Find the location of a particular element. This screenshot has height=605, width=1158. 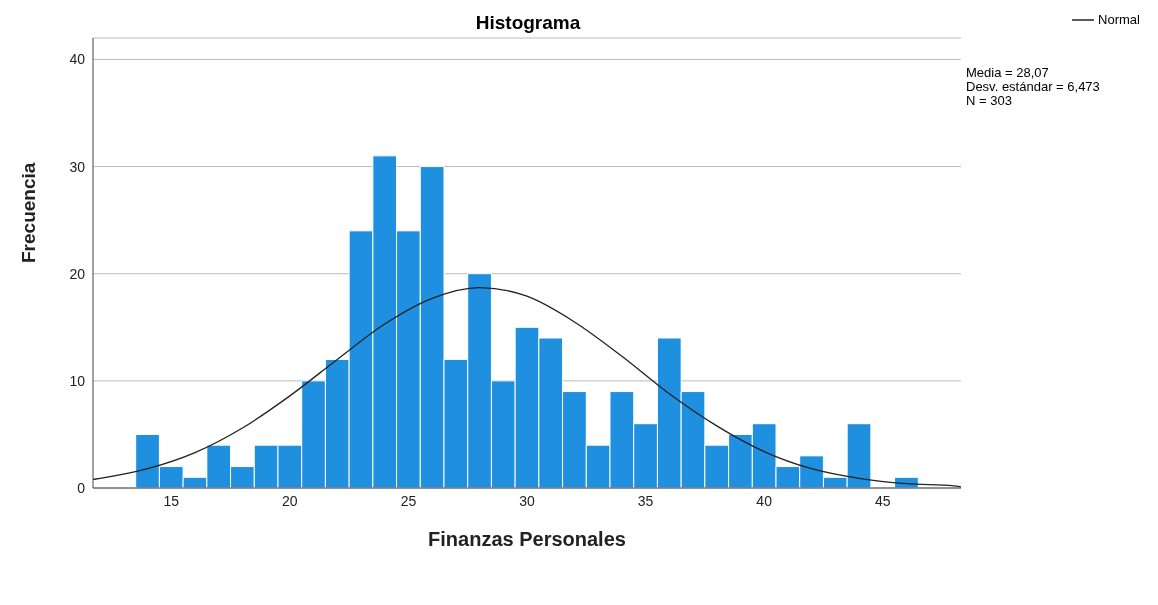

legend-label: Normal is located at coordinates (1119, 19).